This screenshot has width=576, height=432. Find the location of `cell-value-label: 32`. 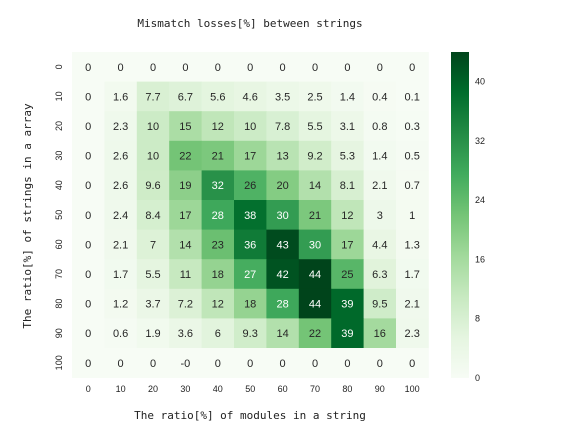

cell-value-label: 32 is located at coordinates (218, 186).